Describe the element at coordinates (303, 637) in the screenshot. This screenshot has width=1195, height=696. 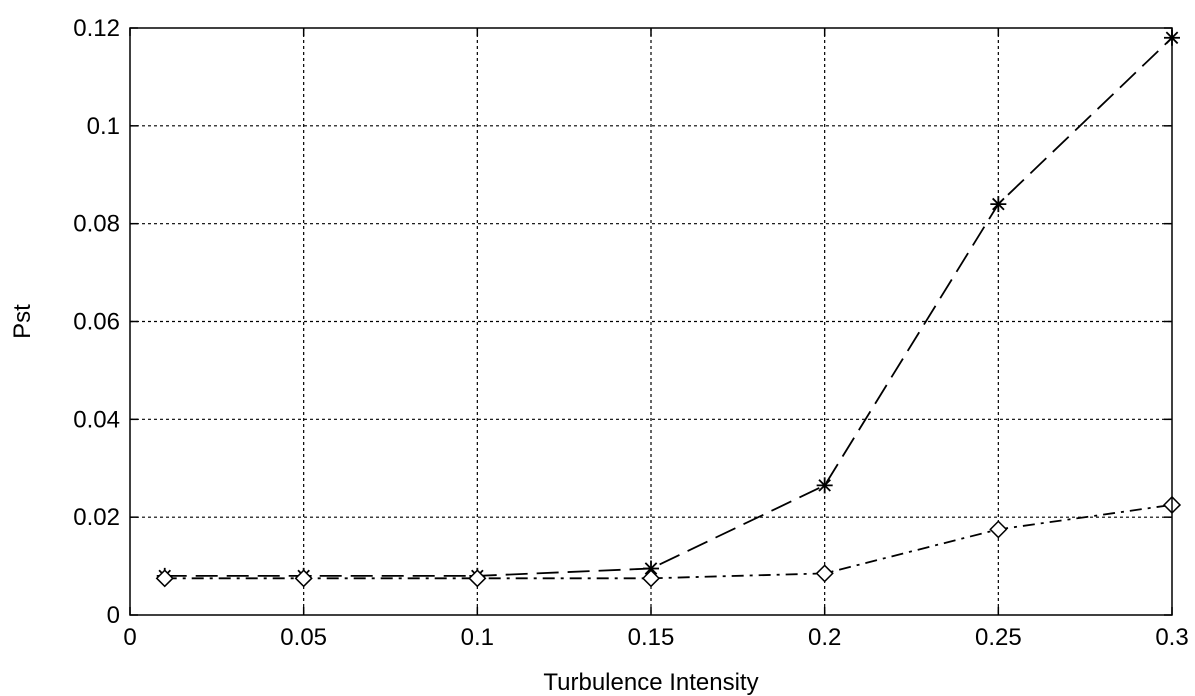
I see `x-tick-label: 0.05` at that location.